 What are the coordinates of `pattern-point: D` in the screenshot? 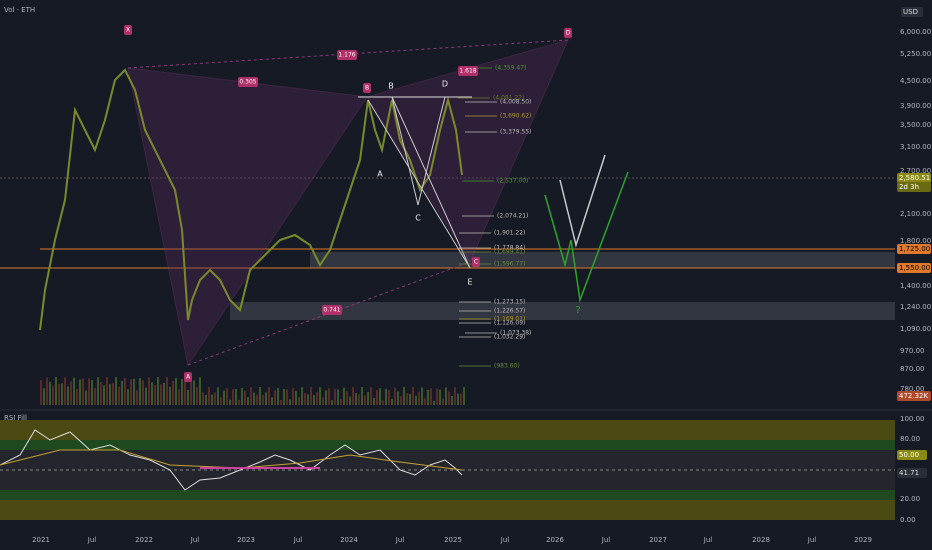 It's located at (568, 33).